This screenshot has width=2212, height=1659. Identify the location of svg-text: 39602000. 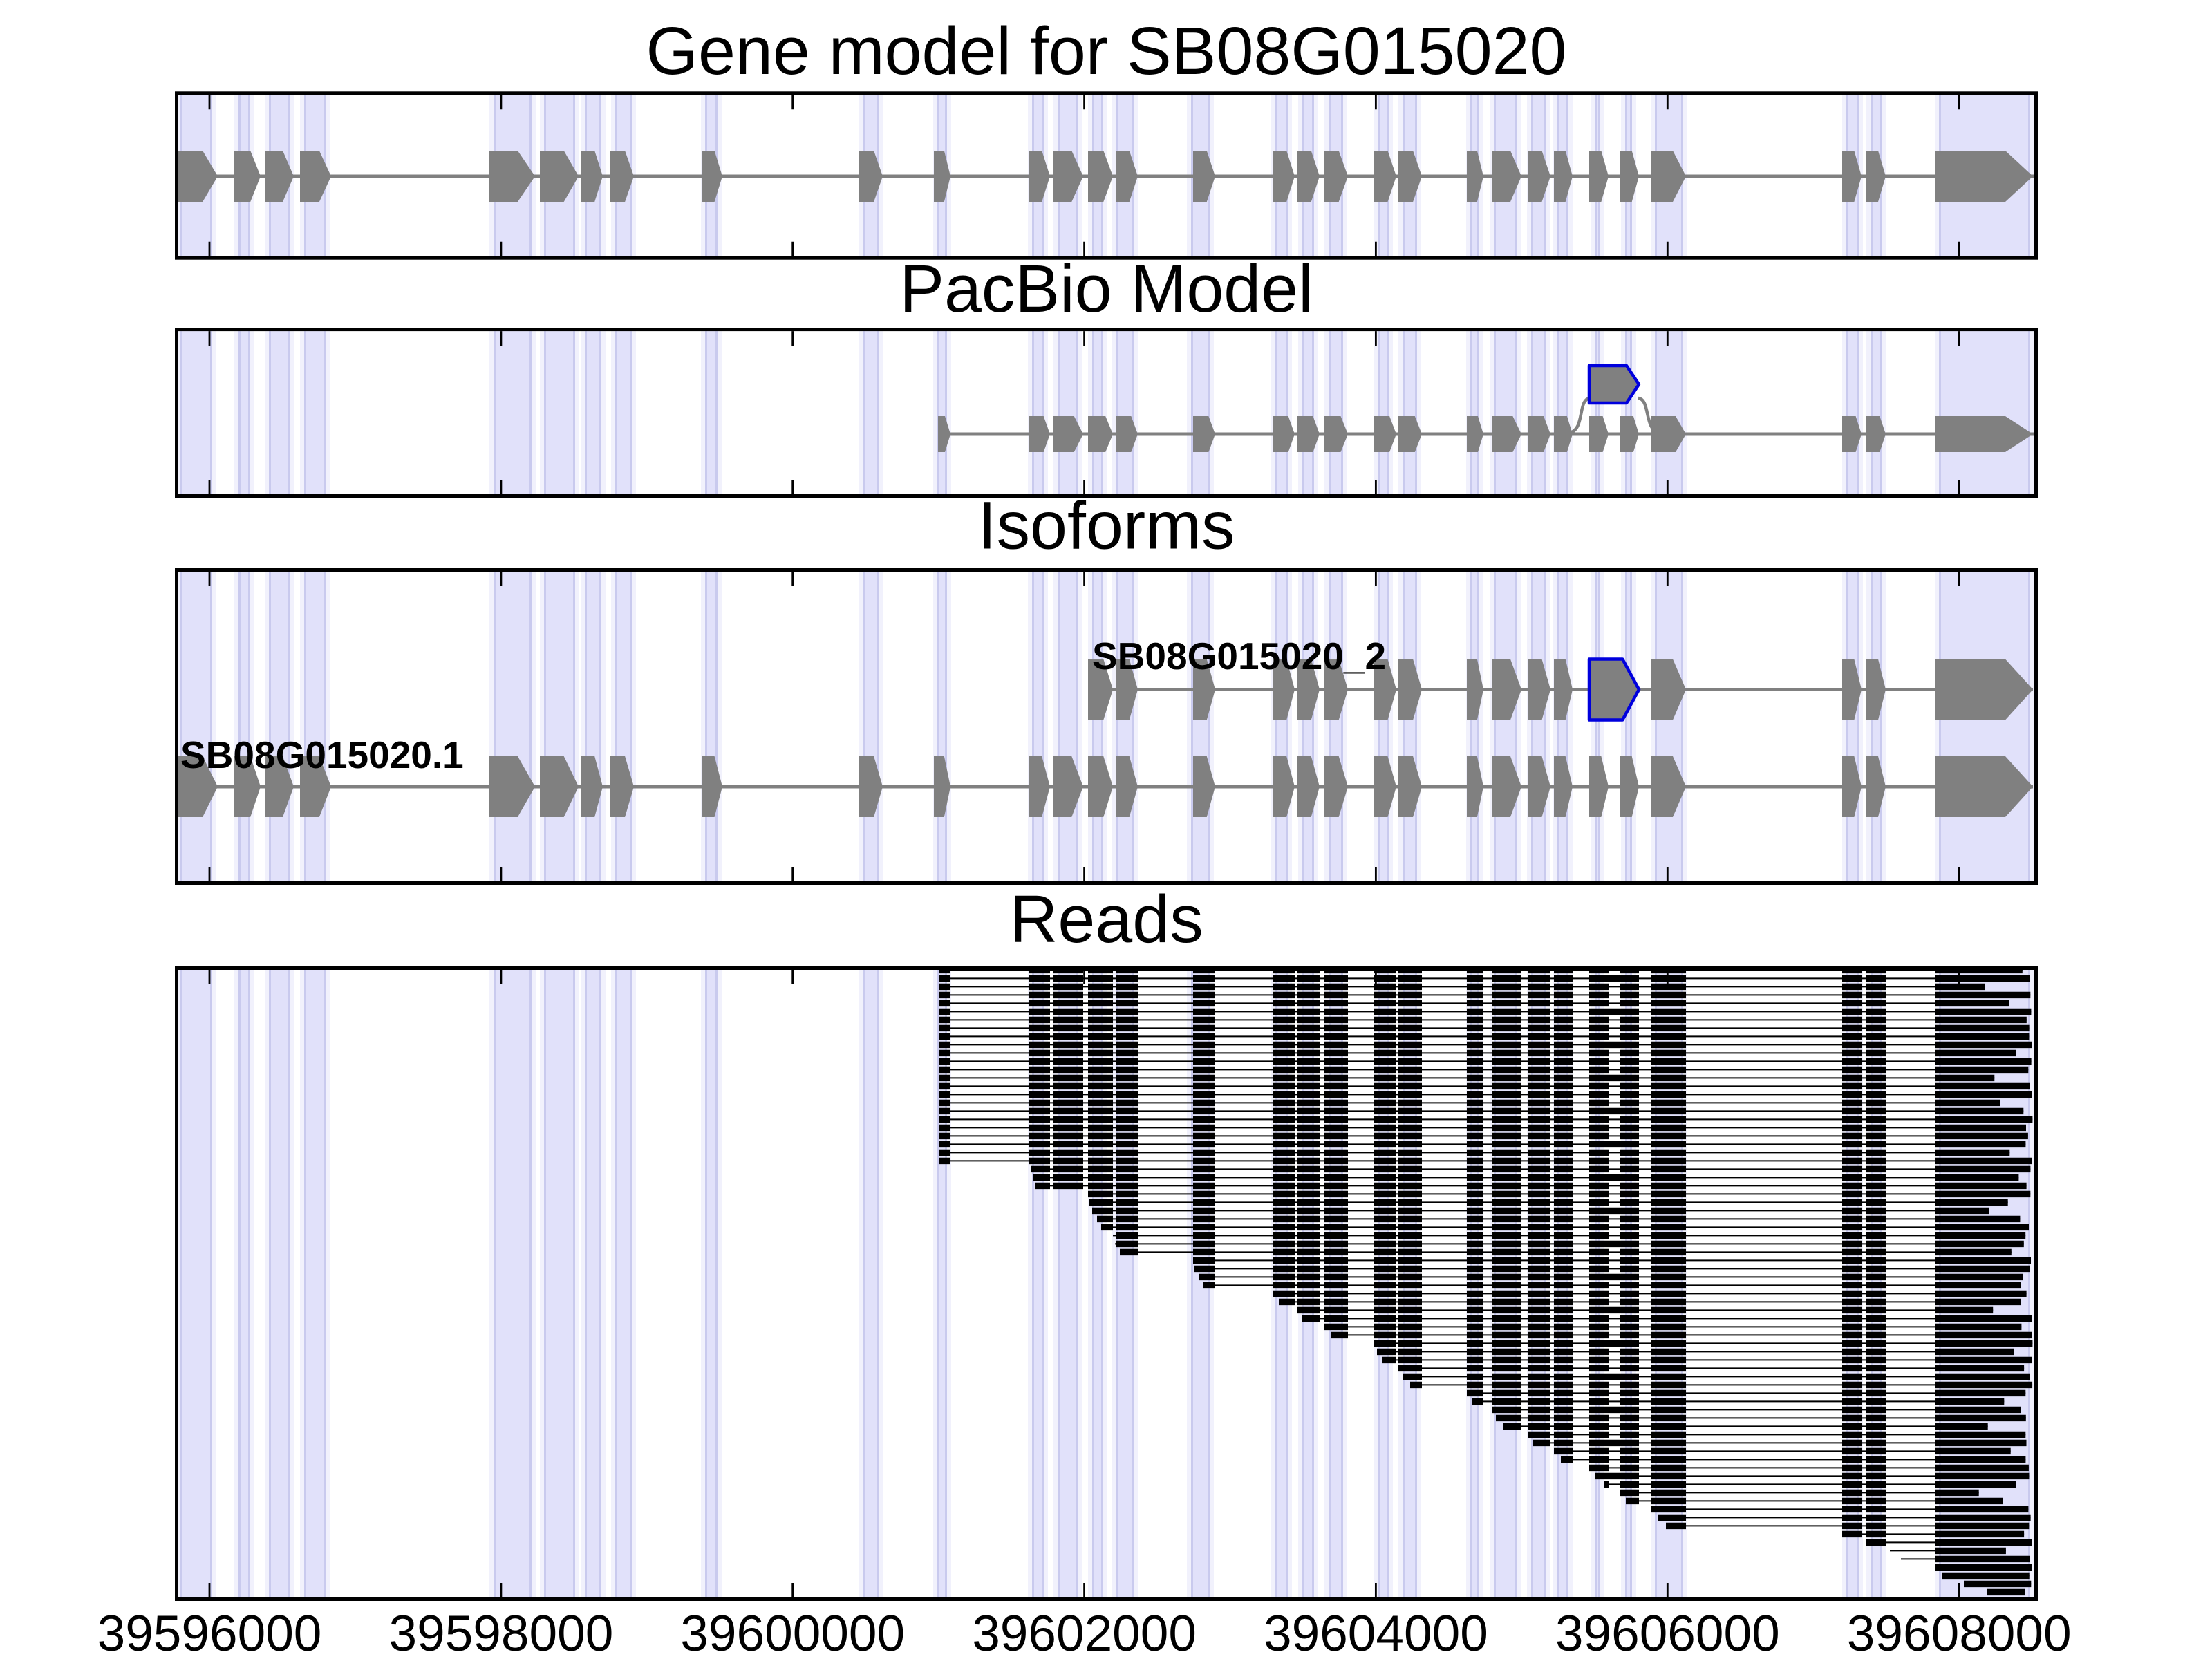
(1084, 1633).